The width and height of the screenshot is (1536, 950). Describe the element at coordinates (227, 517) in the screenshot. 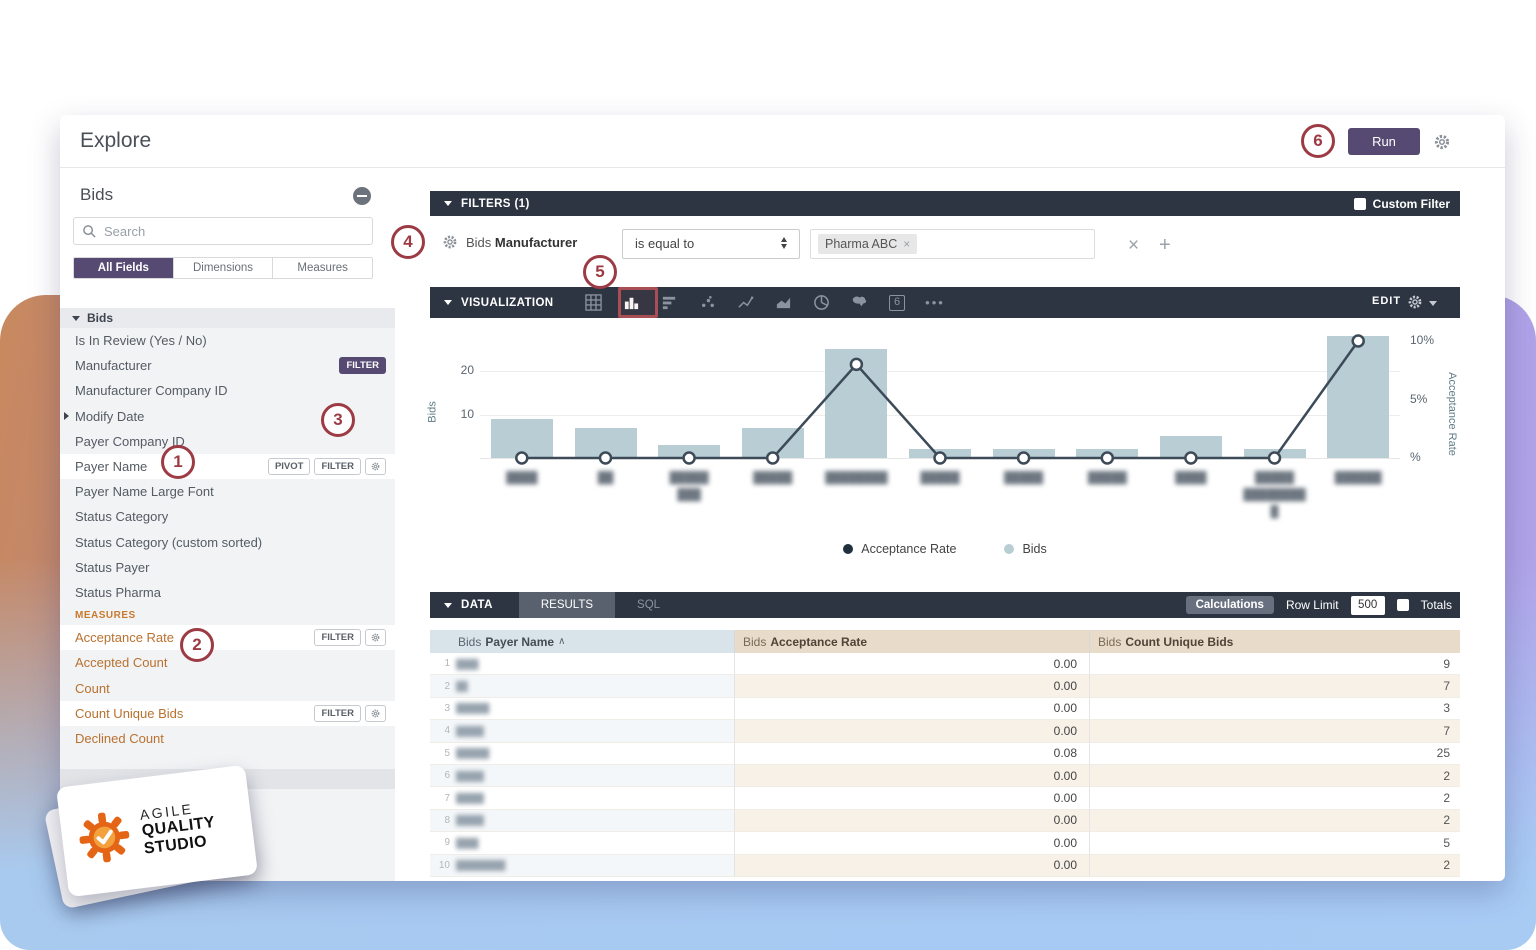

I see `field-status-category: Status Category` at that location.